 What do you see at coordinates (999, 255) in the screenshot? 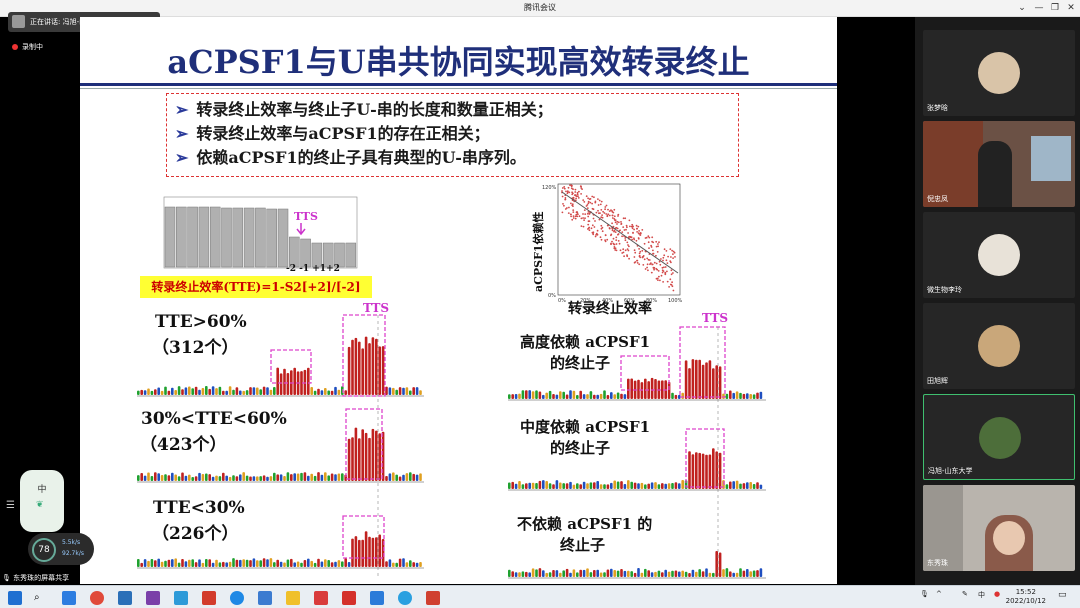
I see `participant-tile: 微生物李玲` at bounding box center [999, 255].